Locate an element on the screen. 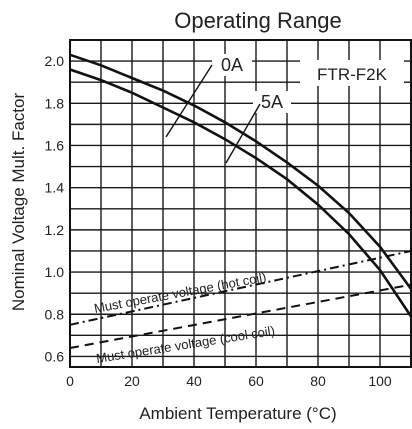  model-annotation: FTR-F2K is located at coordinates (352, 74).